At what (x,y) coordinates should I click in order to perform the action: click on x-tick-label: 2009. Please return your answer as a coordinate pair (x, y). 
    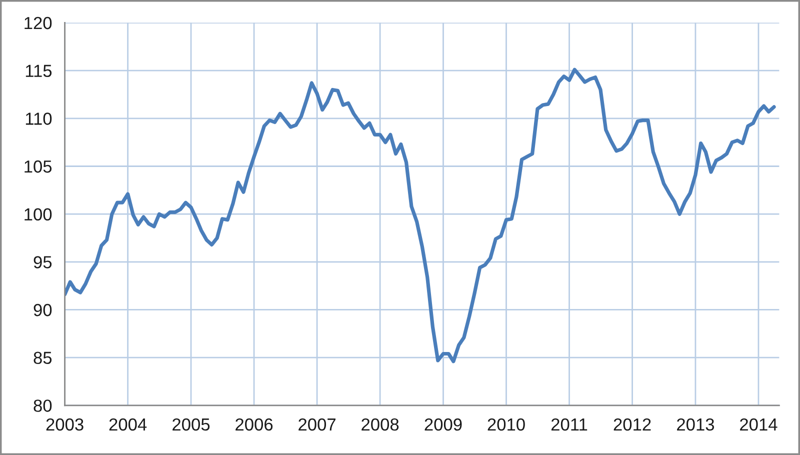
    Looking at the image, I should click on (443, 424).